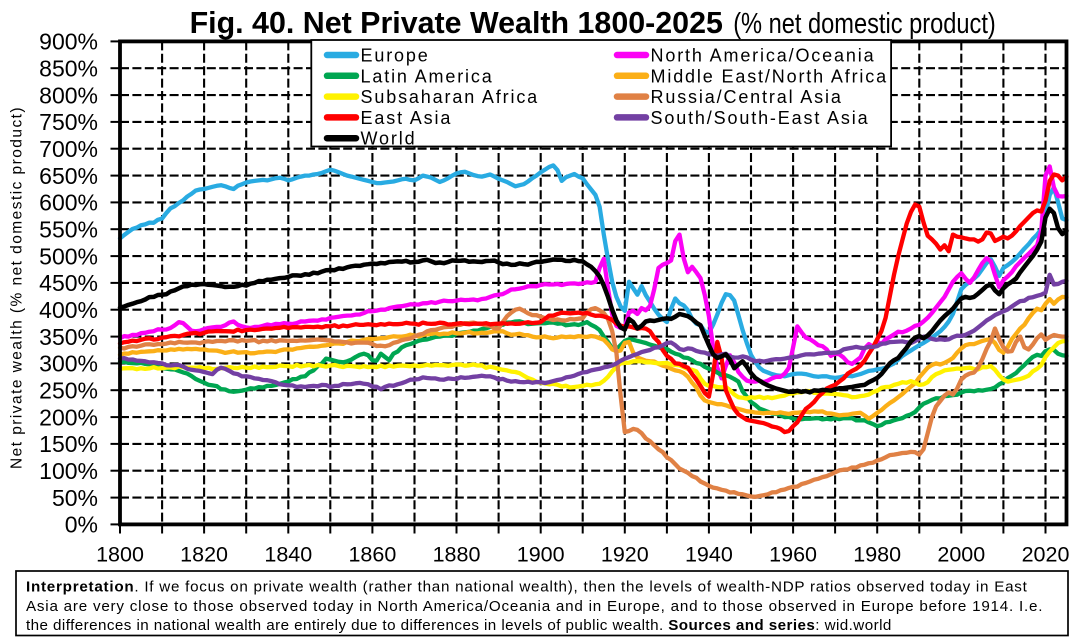 The image size is (1082, 643). I want to click on svg-text: South/South-East Asia, so click(760, 118).